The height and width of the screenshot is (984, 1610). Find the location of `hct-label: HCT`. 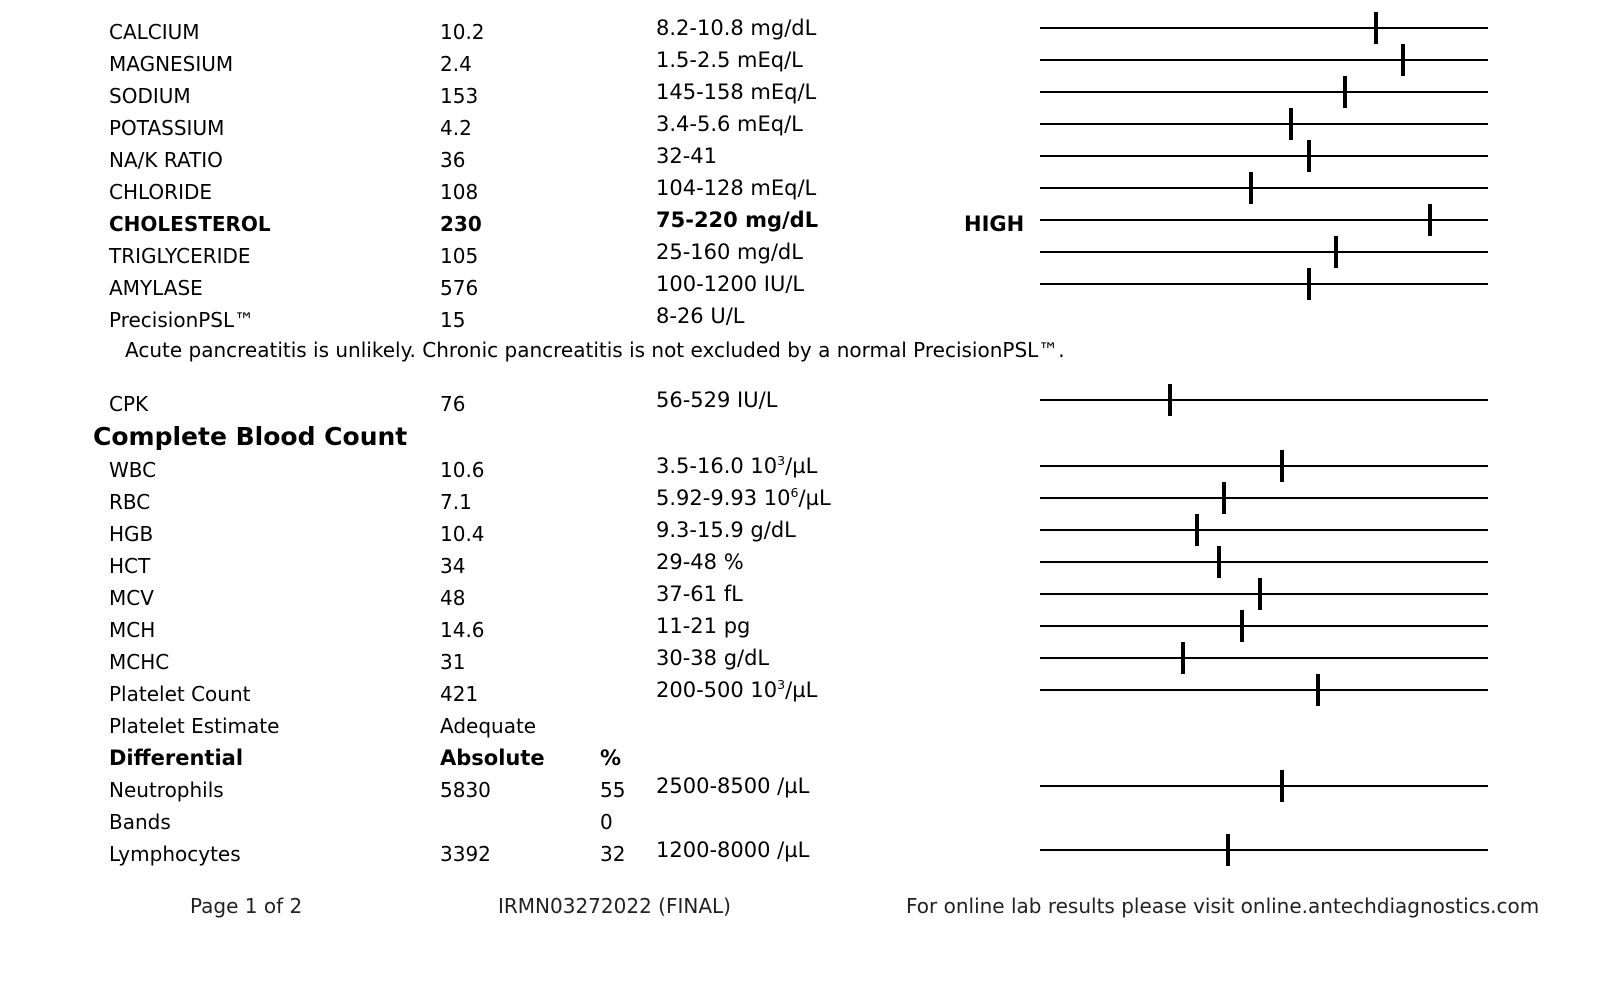

hct-label: HCT is located at coordinates (130, 566).